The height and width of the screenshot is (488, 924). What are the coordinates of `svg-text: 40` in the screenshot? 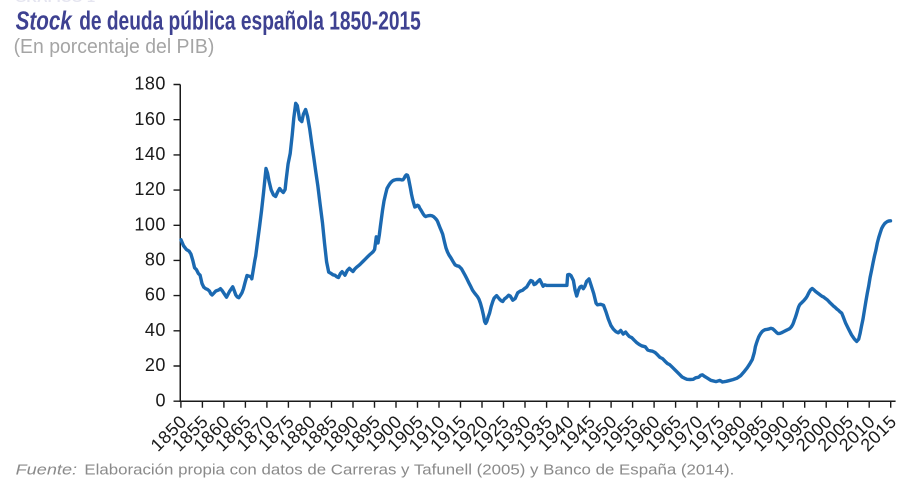 It's located at (155, 330).